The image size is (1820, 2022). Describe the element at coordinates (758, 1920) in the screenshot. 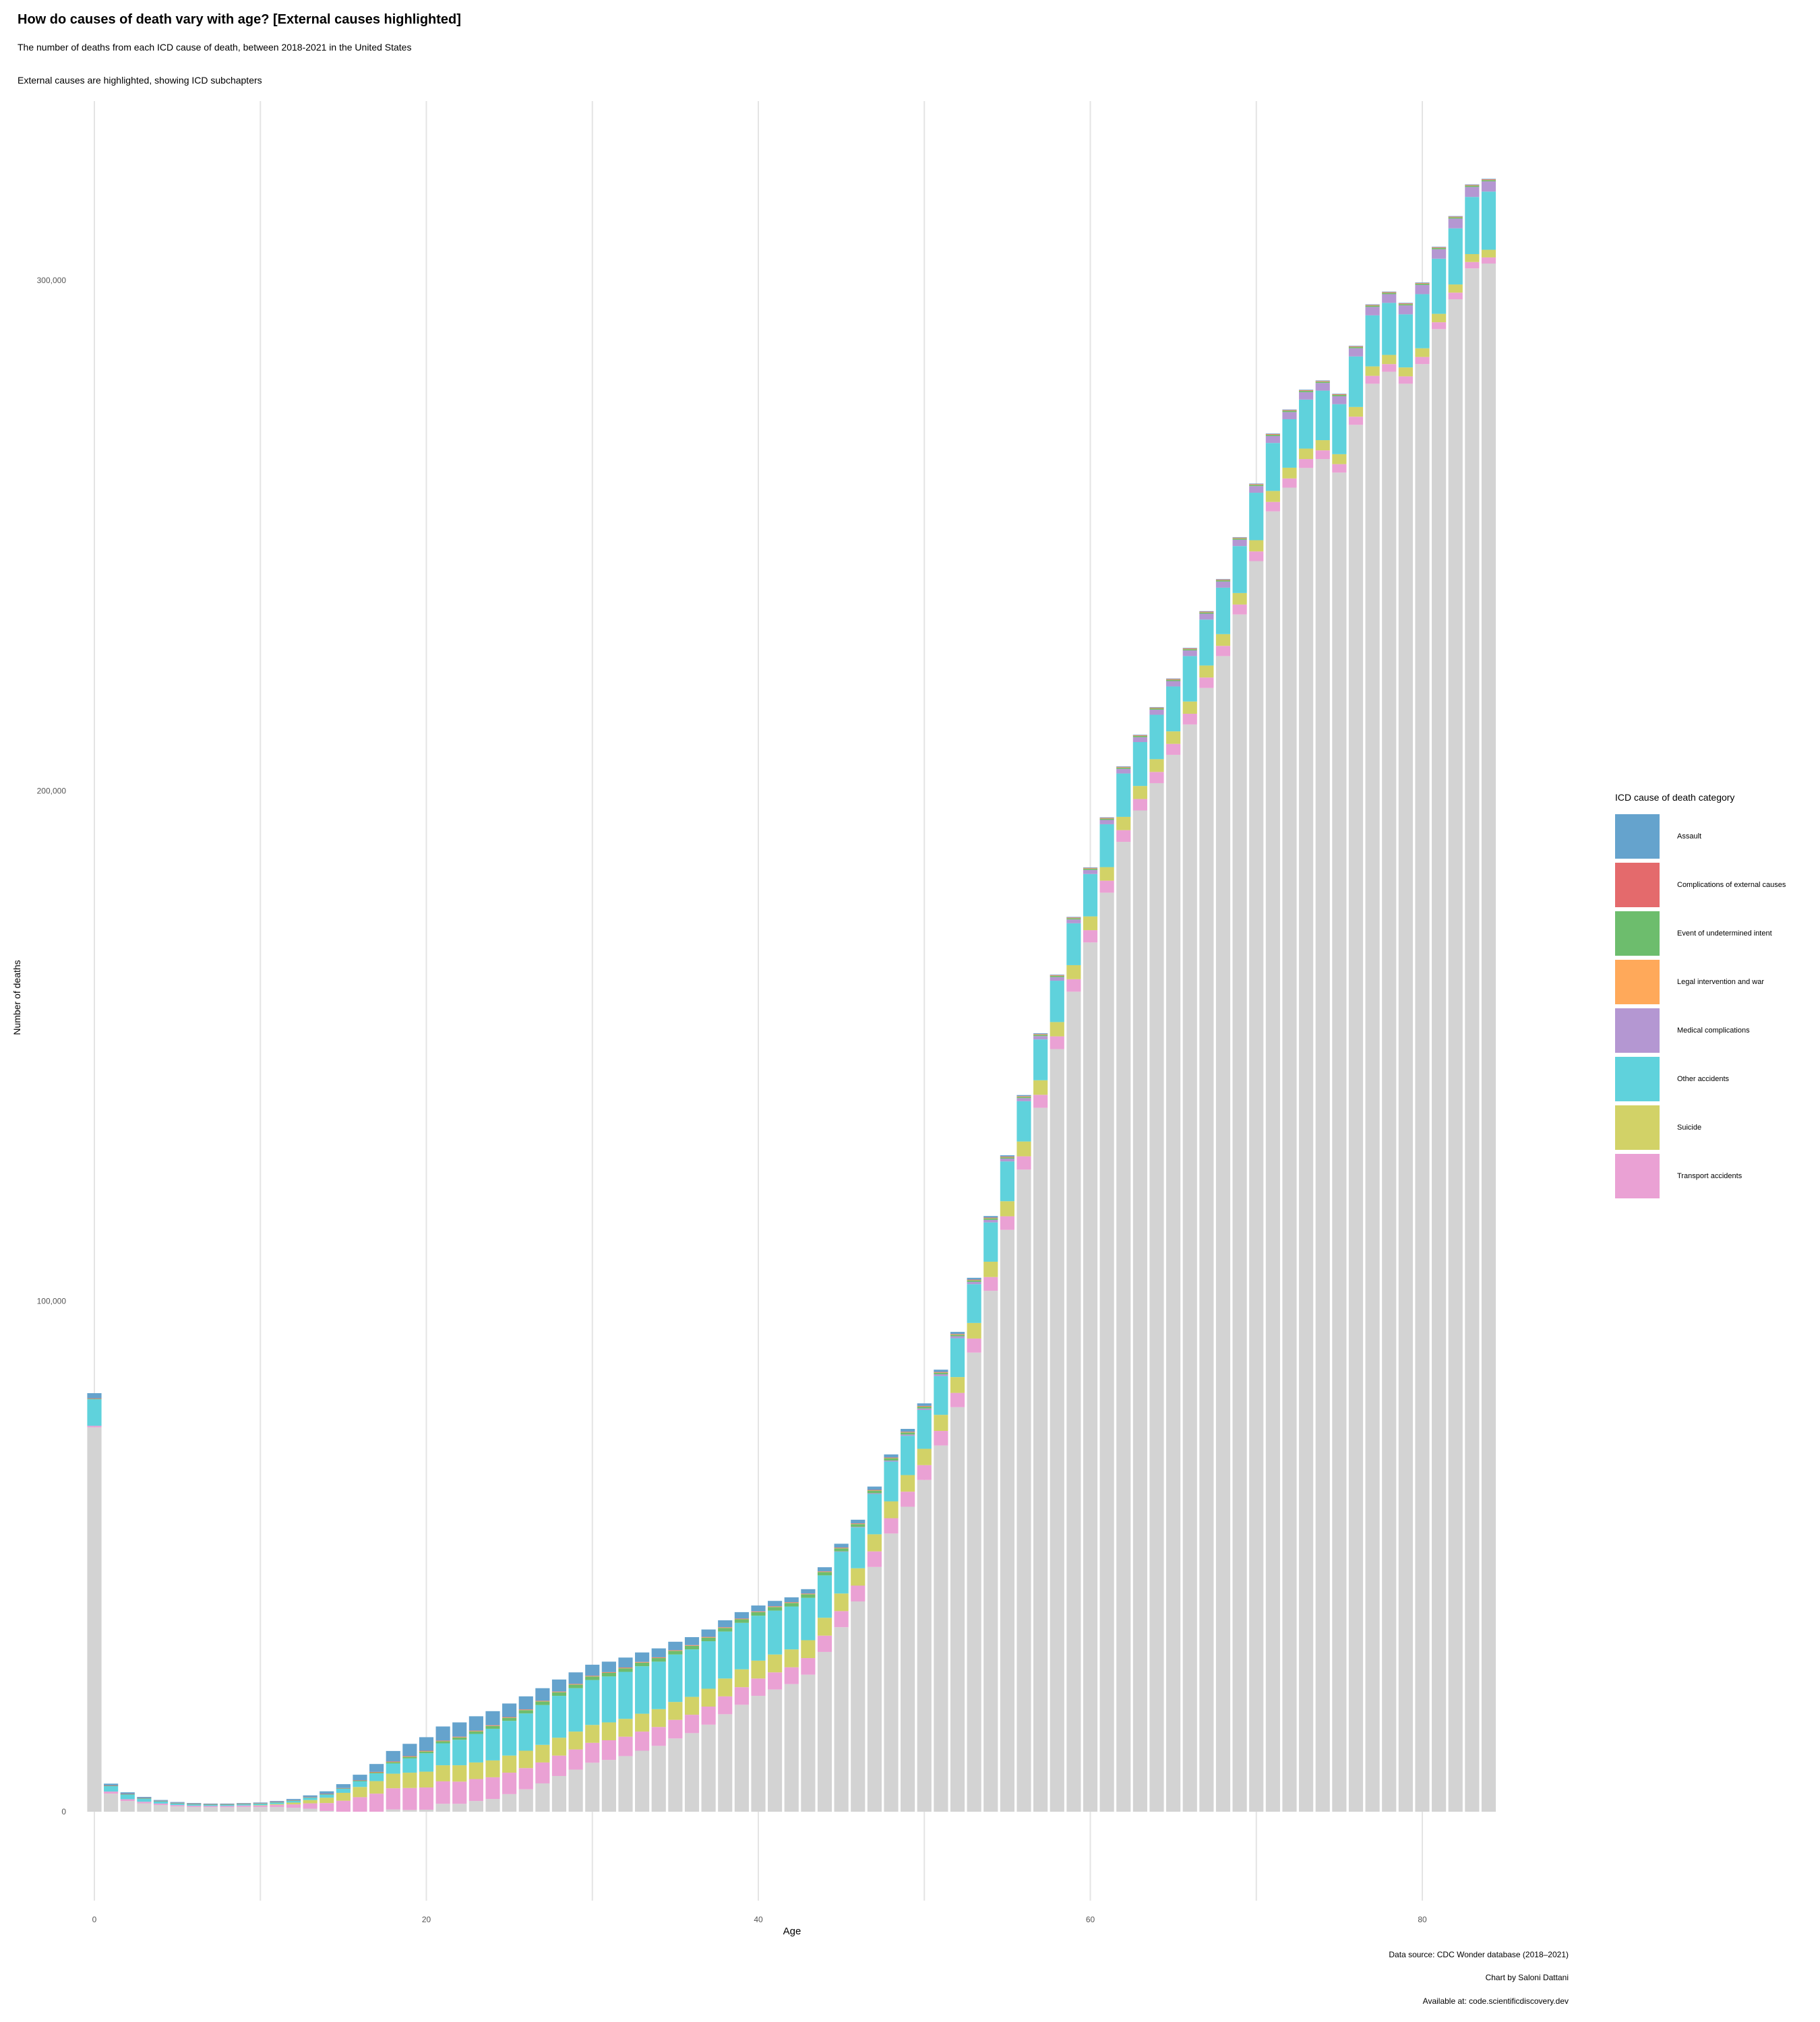

I see `x-tick-label: 40` at that location.